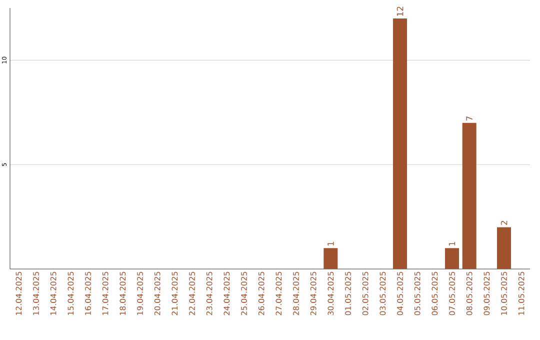 The width and height of the screenshot is (540, 340). What do you see at coordinates (469, 118) in the screenshot?
I see `data-label: 7` at bounding box center [469, 118].